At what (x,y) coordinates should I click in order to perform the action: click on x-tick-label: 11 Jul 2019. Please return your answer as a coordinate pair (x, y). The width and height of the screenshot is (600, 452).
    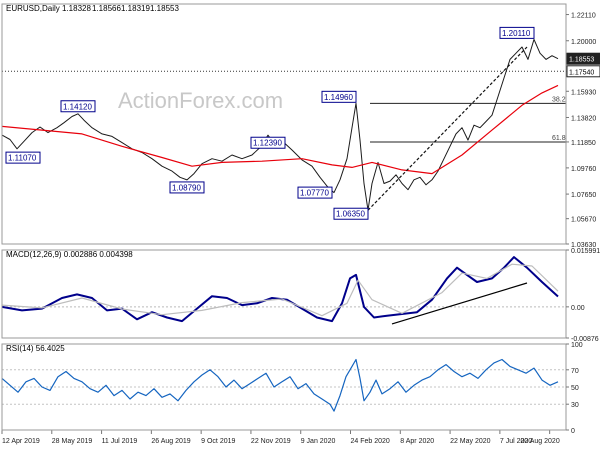
    Looking at the image, I should click on (120, 441).